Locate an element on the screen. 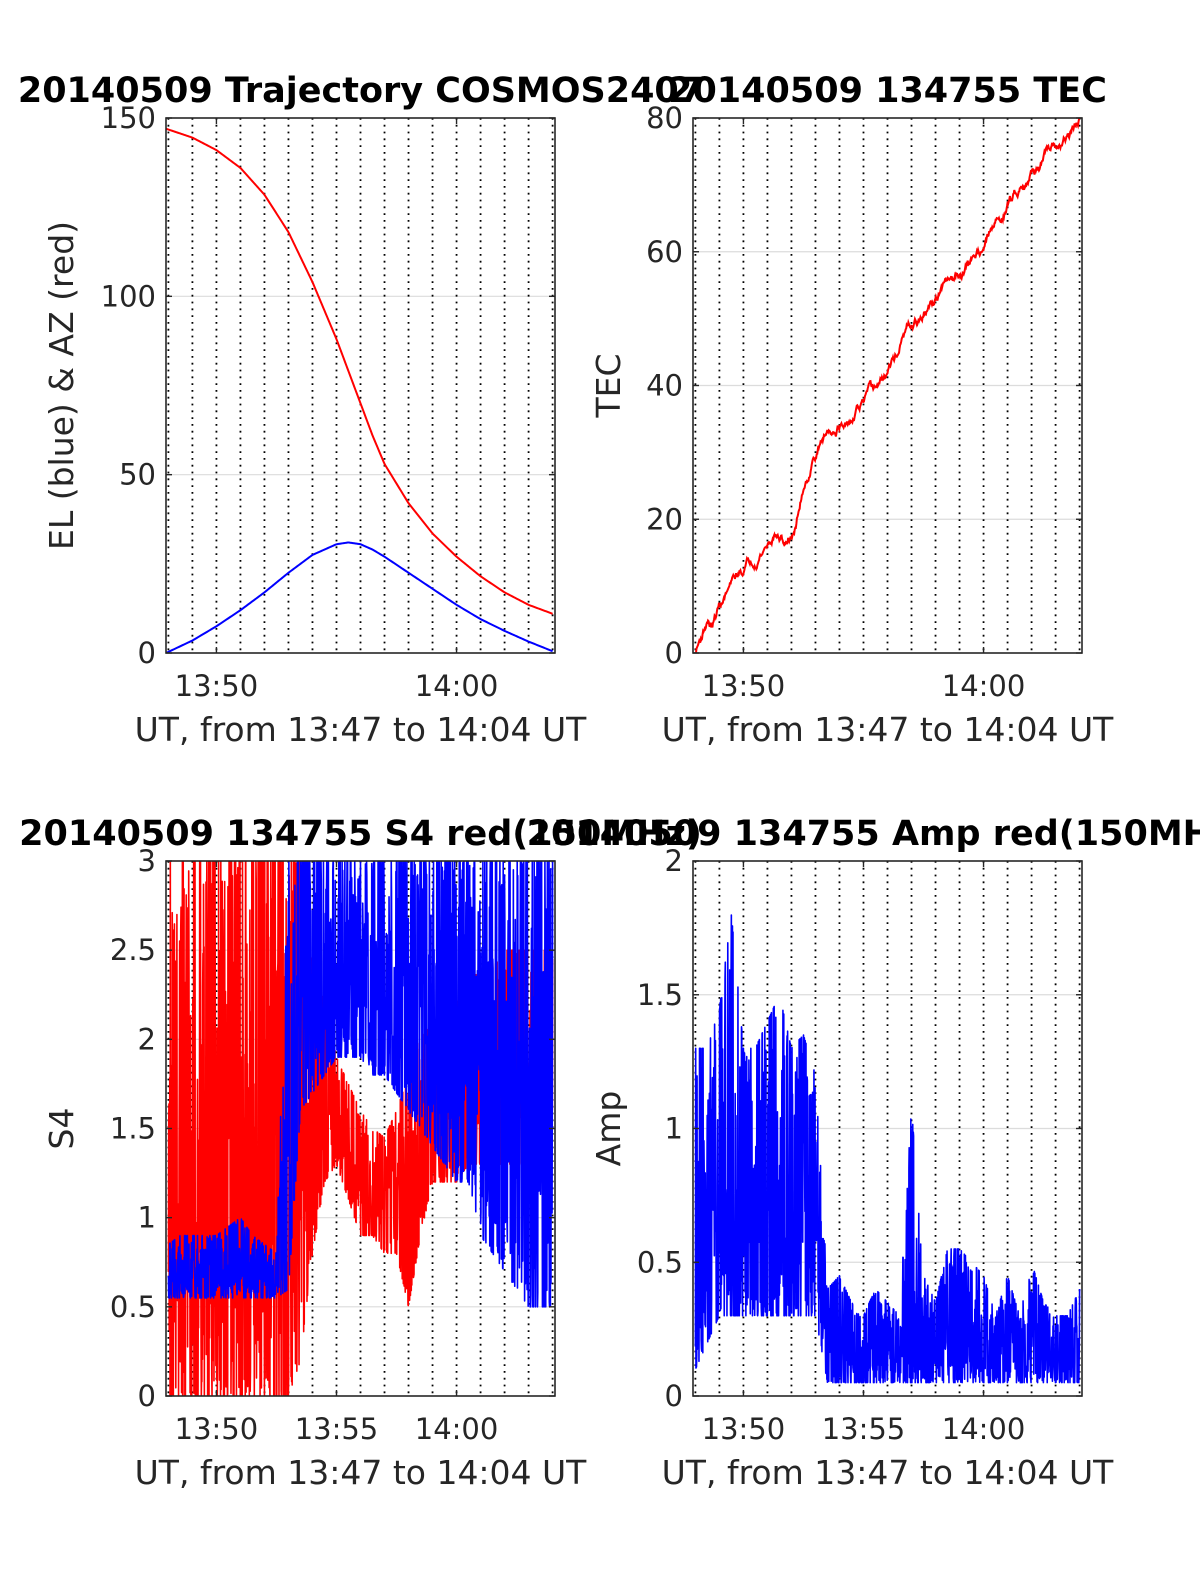 This screenshot has width=1200, height=1575. axes-box is located at coordinates (360, 385).